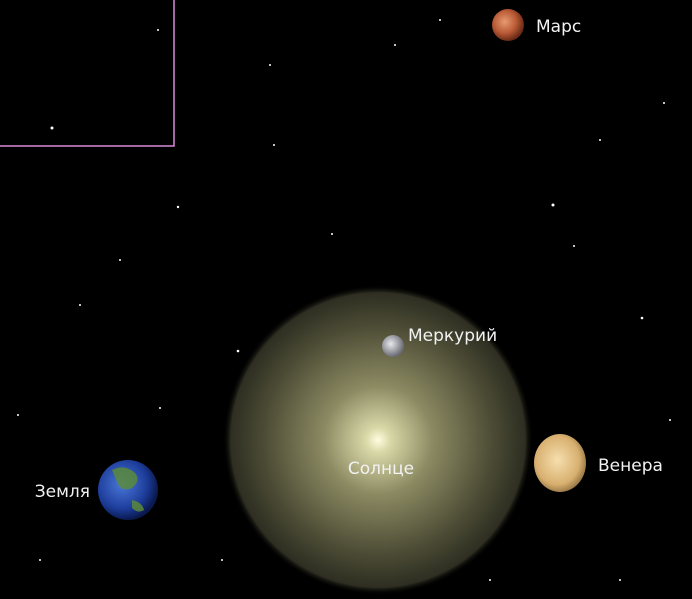 This screenshot has height=599, width=692. What do you see at coordinates (508, 25) in the screenshot?
I see `mars` at bounding box center [508, 25].